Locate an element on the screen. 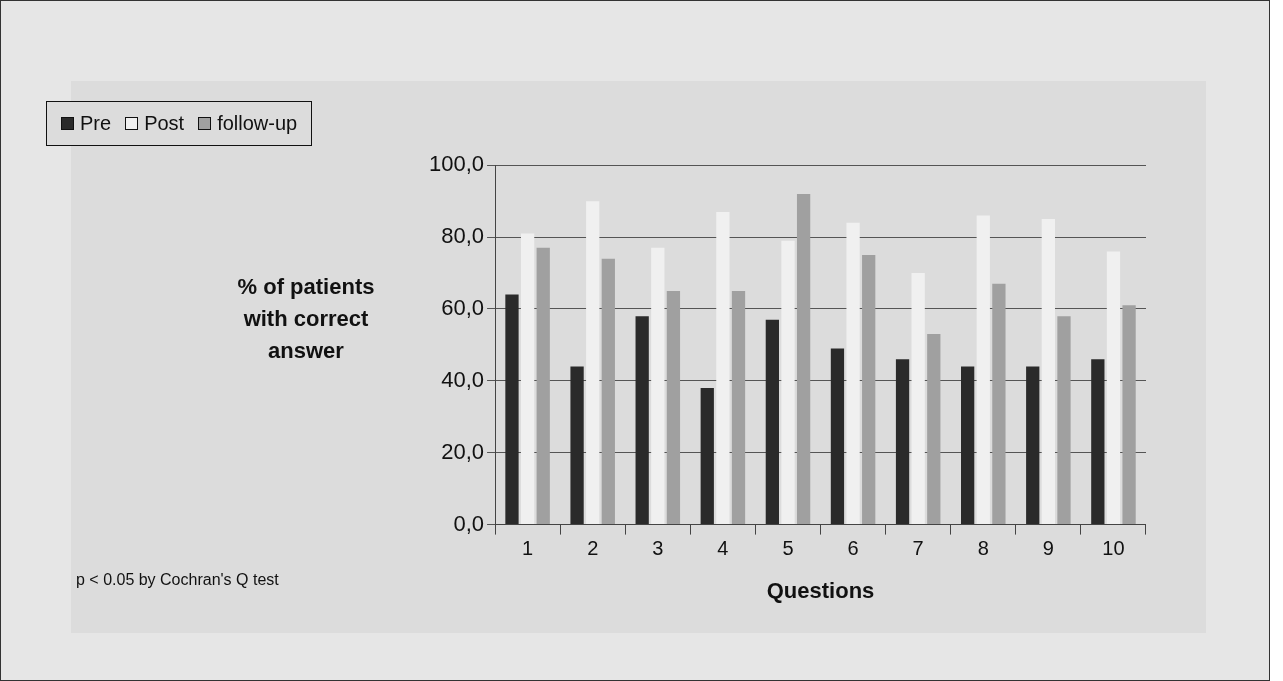 This screenshot has height=681, width=1283. y-tick-label: 0,0 is located at coordinates (469, 523).